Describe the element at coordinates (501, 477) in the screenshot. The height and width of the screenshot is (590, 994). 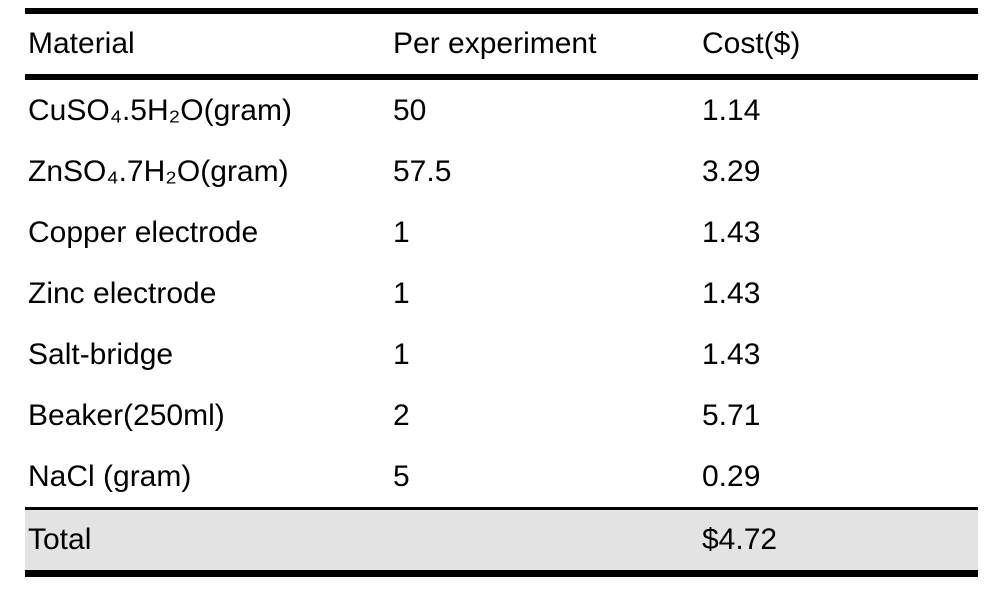
I see `table-row: NaCl (gram) 5 0.29` at that location.